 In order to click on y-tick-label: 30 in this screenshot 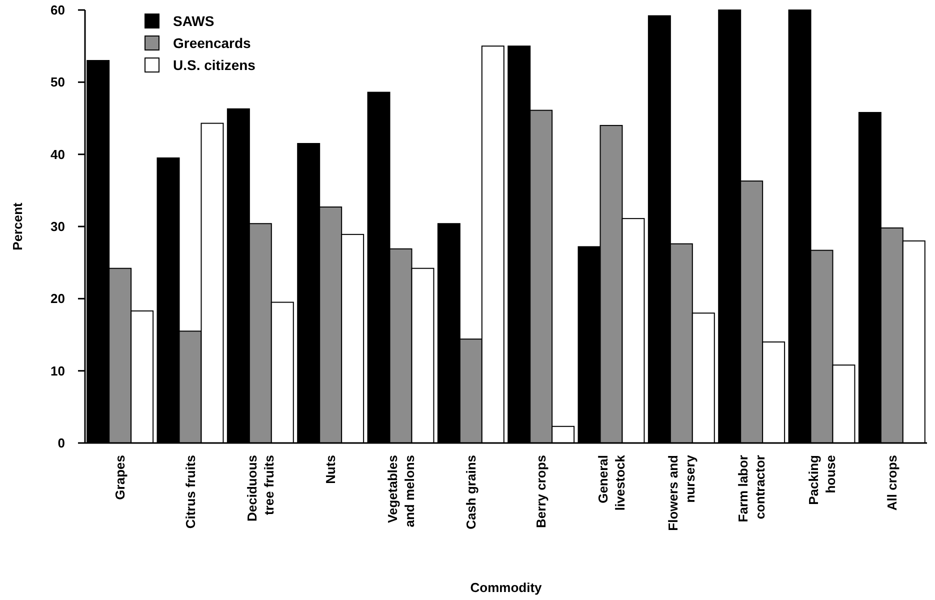, I will do `click(57, 226)`.